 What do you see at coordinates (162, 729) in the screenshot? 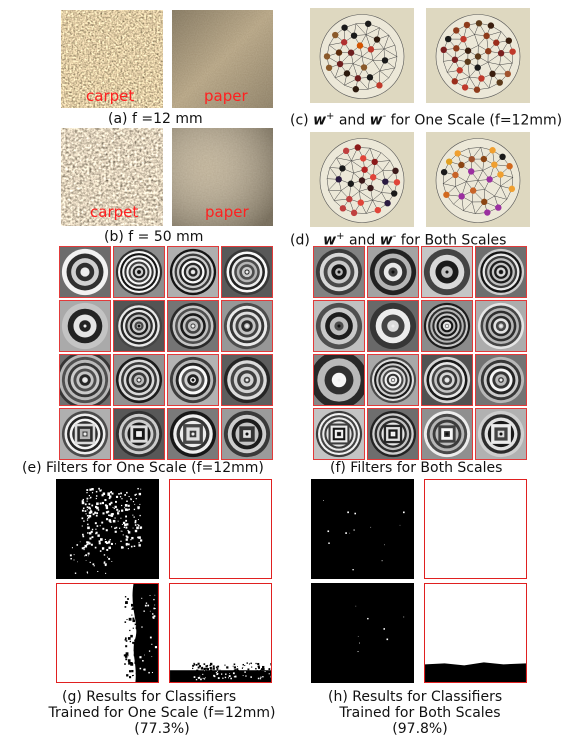
I see `caption-g-line3: (77.3%)` at bounding box center [162, 729].